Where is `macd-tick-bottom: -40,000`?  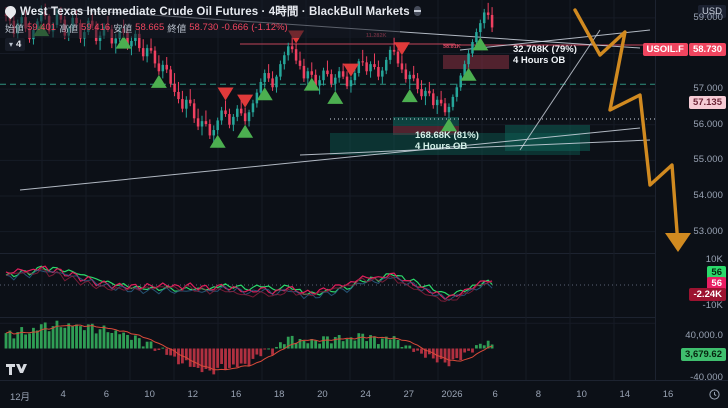 macd-tick-bottom: -40,000 is located at coordinates (706, 377).